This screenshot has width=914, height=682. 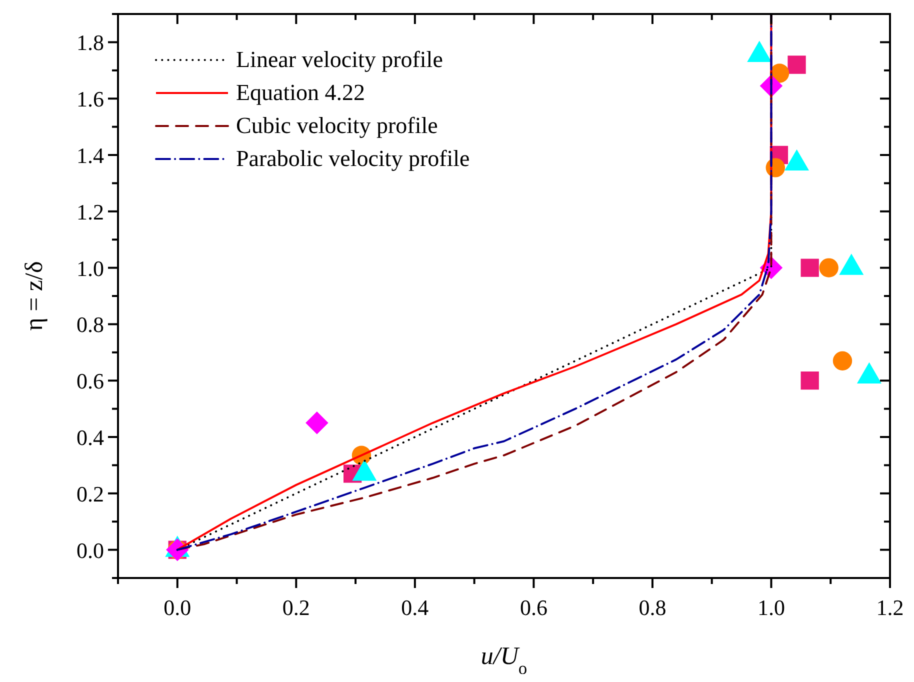 I want to click on y-tick-label: 0.2, so click(x=90, y=493).